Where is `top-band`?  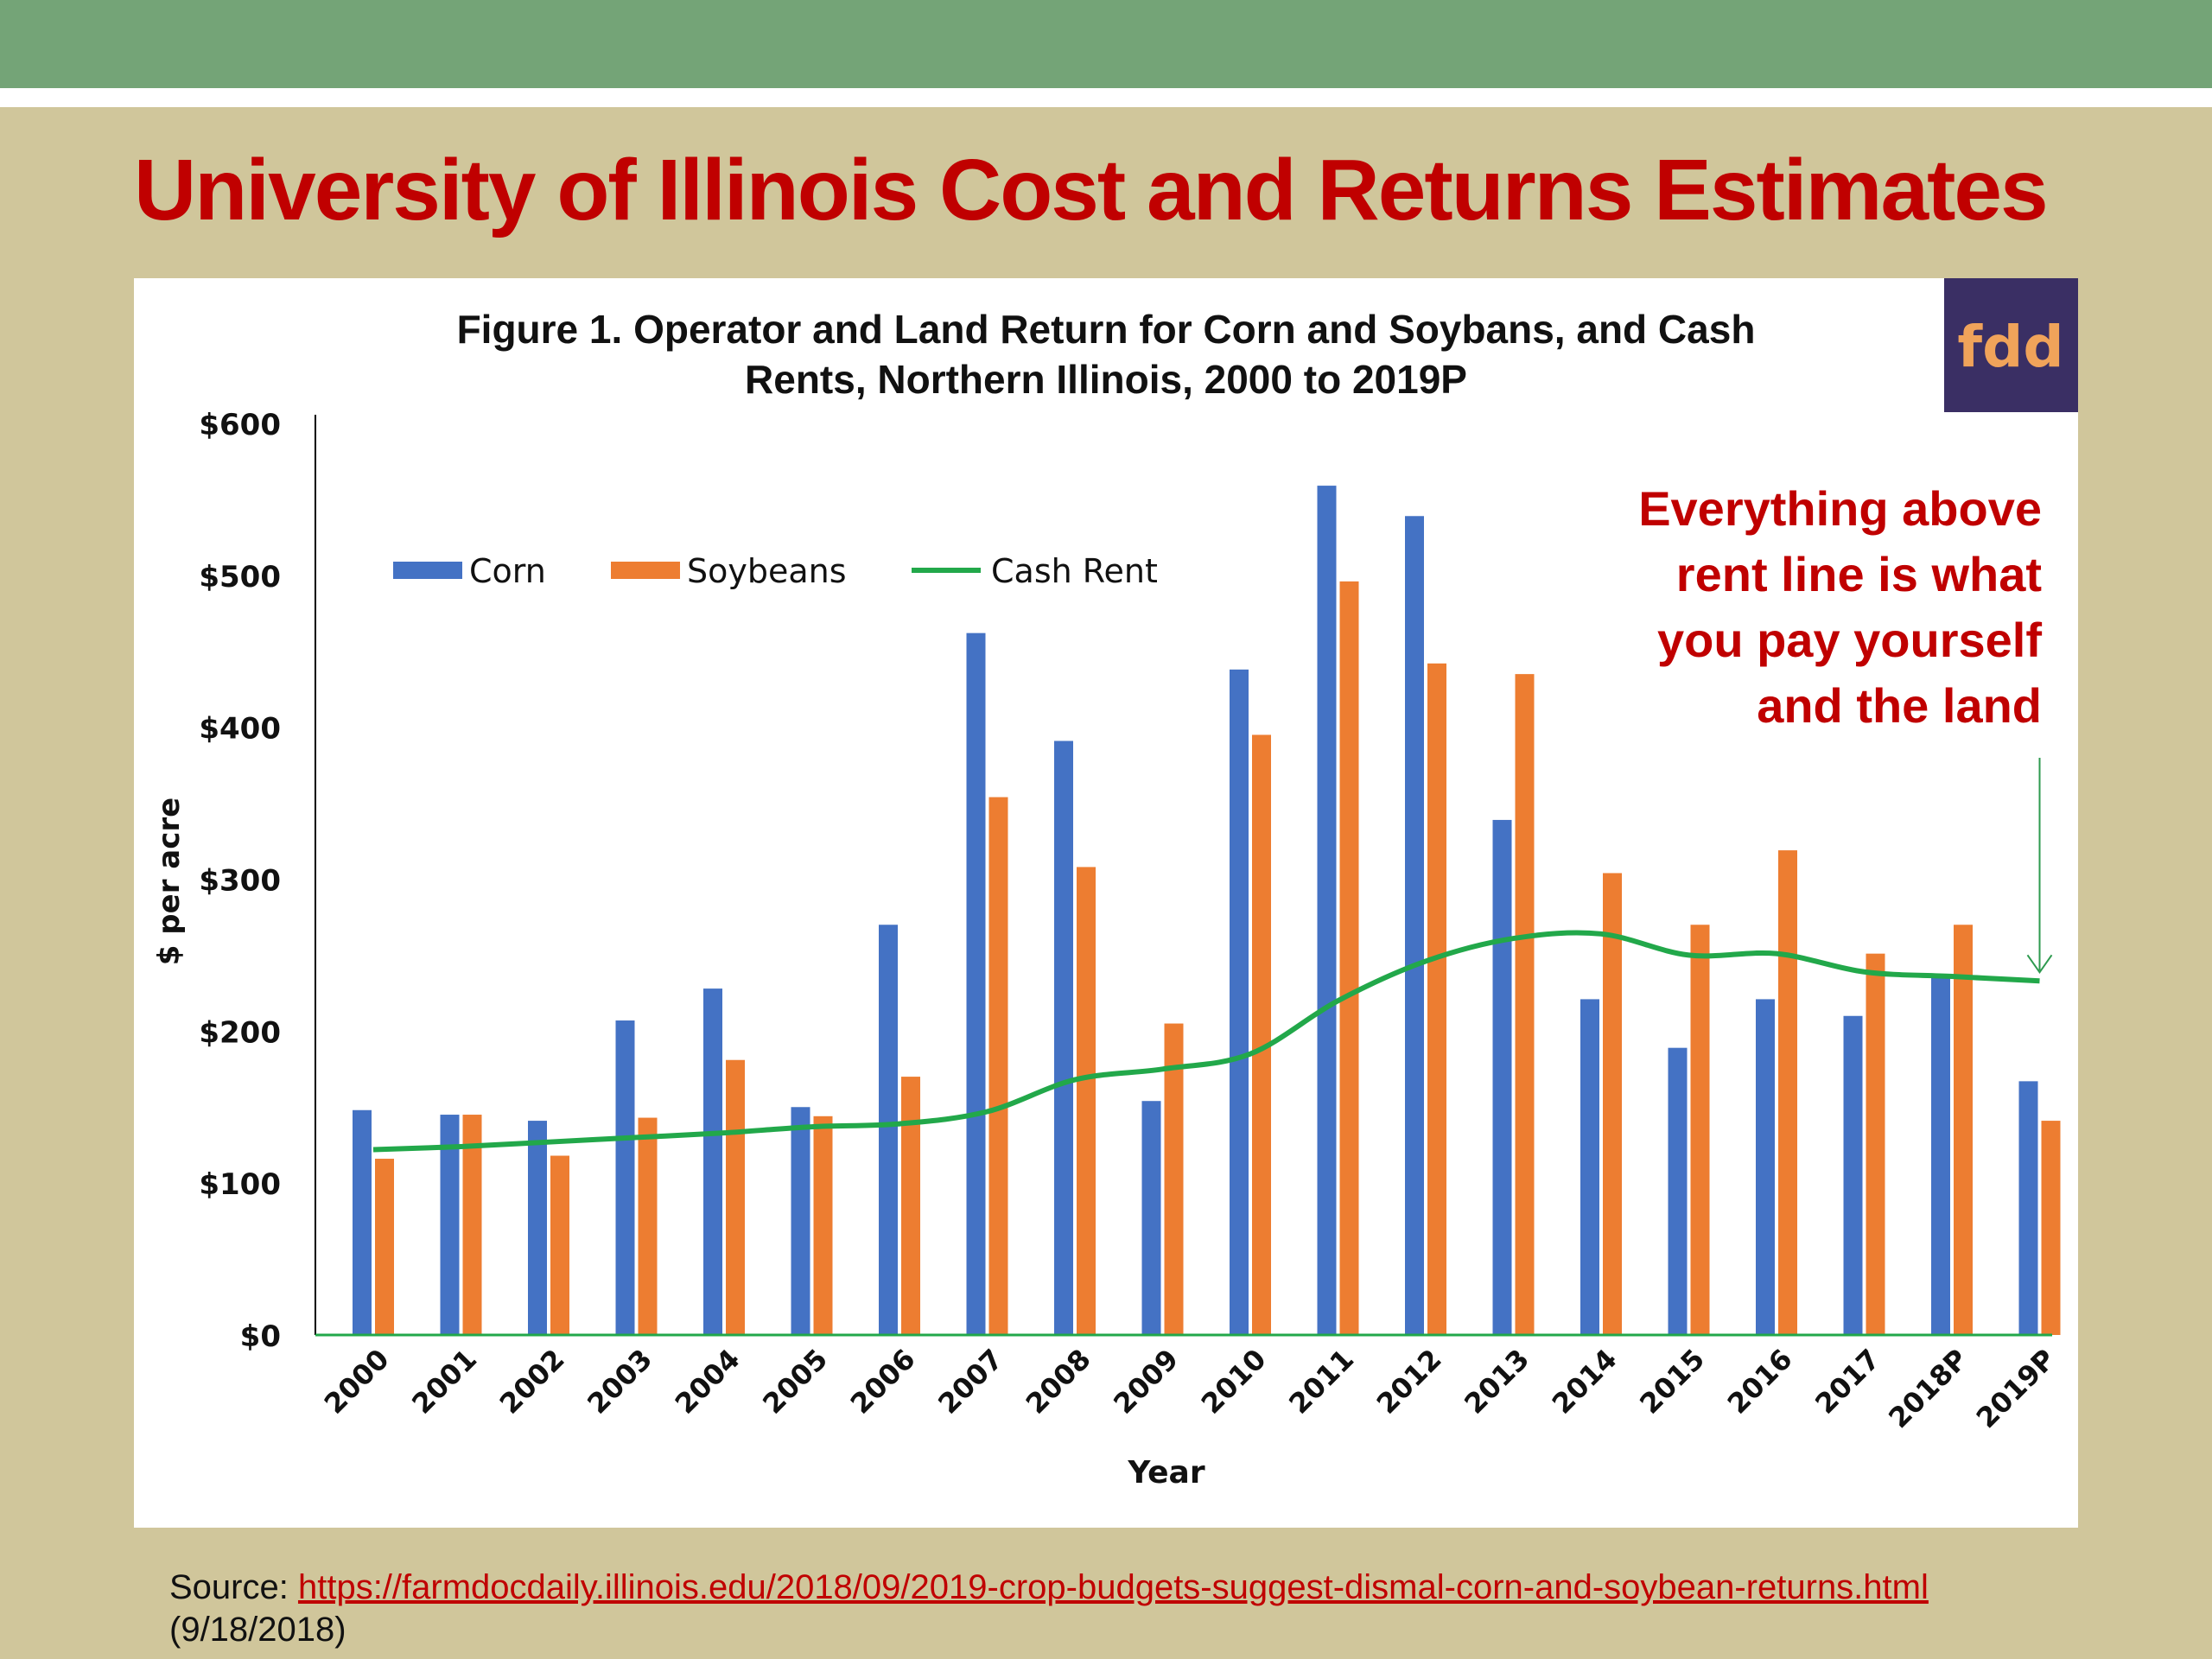 top-band is located at coordinates (1106, 44).